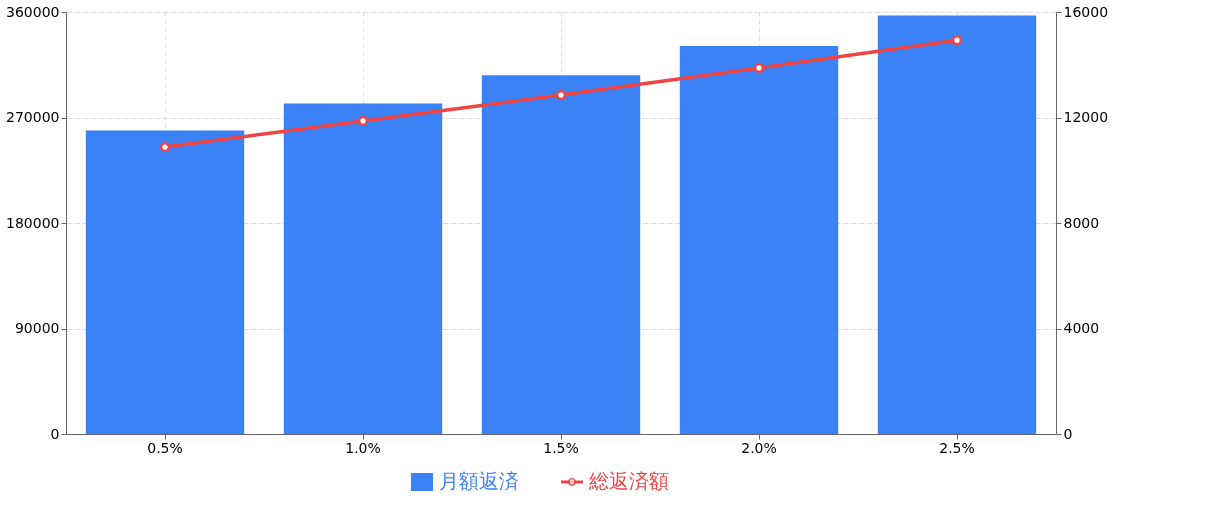 This screenshot has height=531, width=1217. I want to click on legend-label: 総返済額, so click(628, 481).